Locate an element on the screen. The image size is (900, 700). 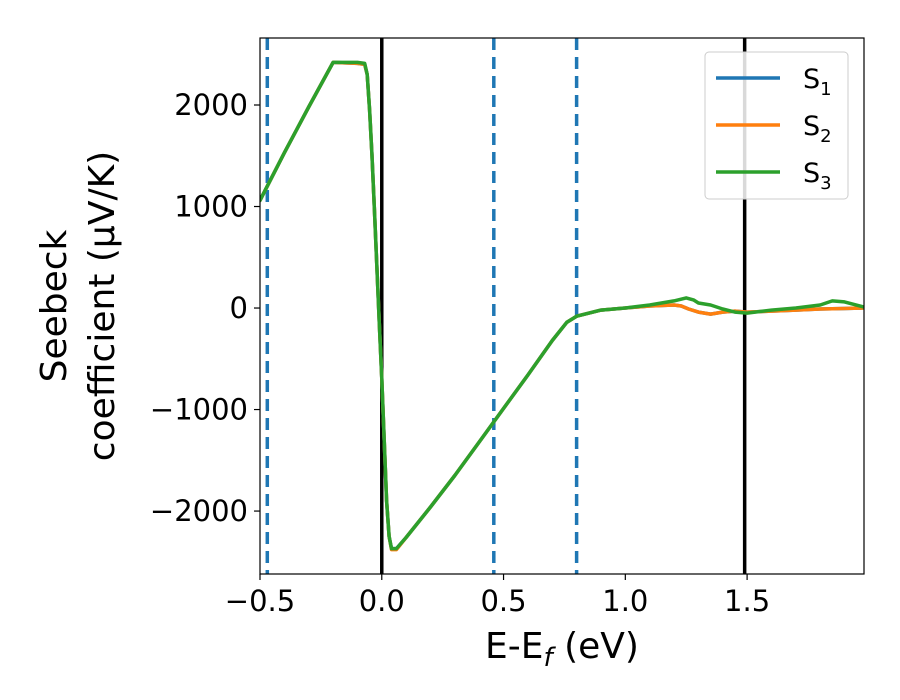
y-axis-title-line-2: coefficient (μV/K) is located at coordinates (102, 306).